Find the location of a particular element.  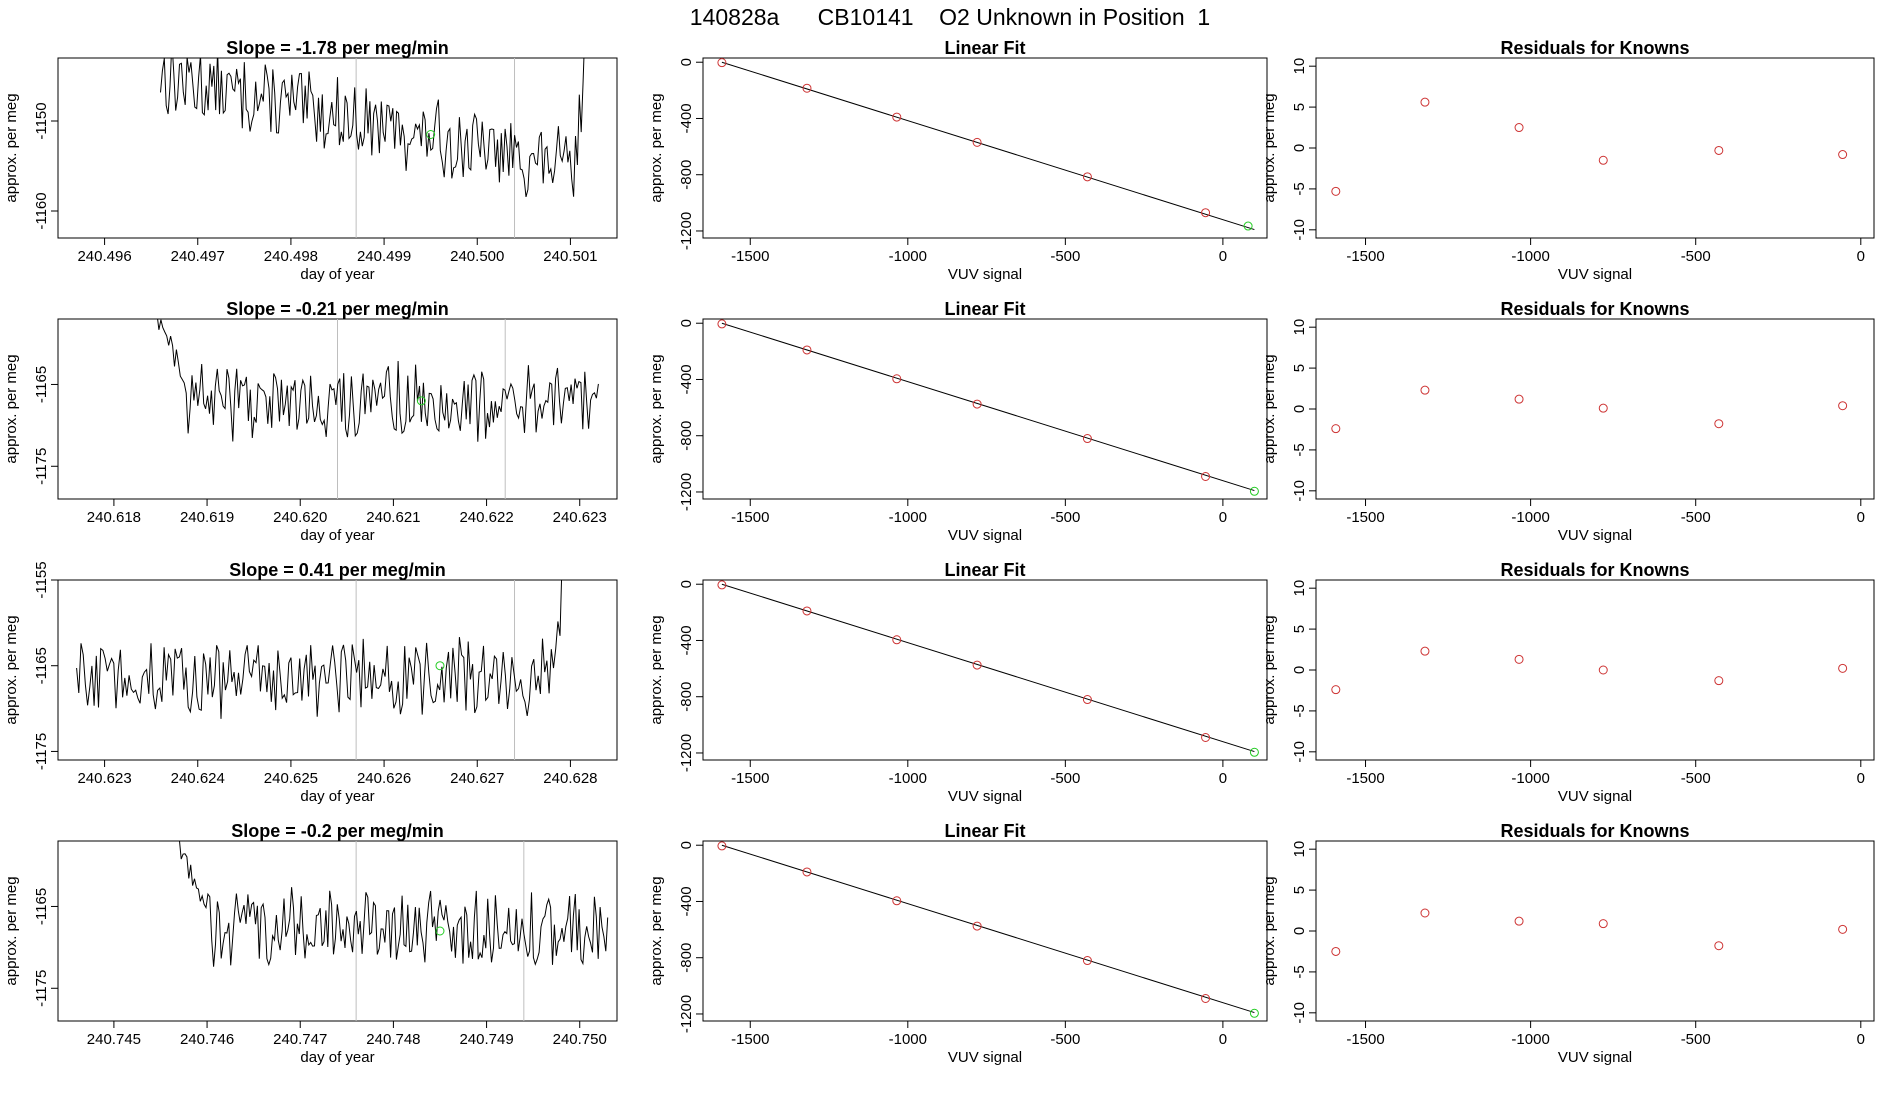

panel-3-1-xtick-label: 240.623 is located at coordinates (104, 778).